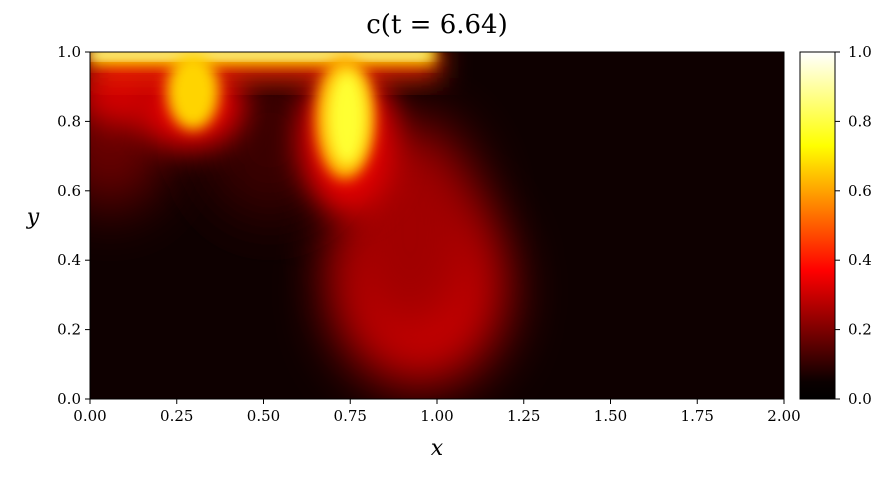 This screenshot has height=481, width=890. What do you see at coordinates (69, 330) in the screenshot?
I see `y-tick-label: 0.2` at bounding box center [69, 330].